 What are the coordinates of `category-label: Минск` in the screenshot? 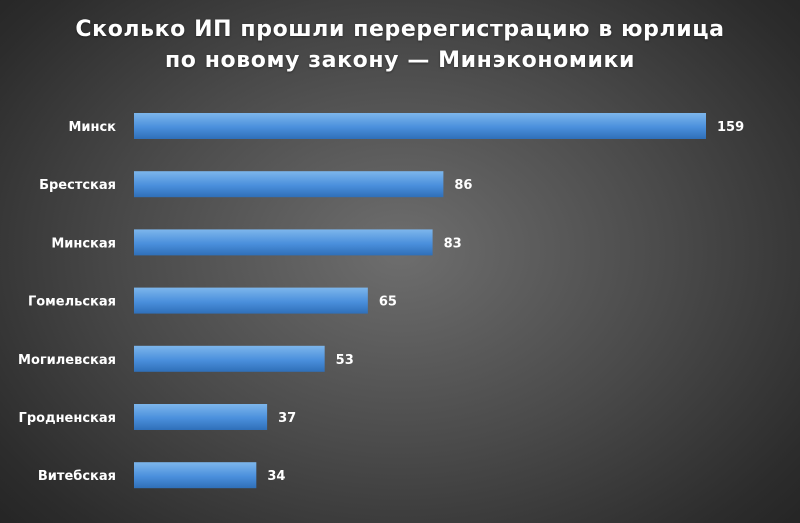 It's located at (92, 127).